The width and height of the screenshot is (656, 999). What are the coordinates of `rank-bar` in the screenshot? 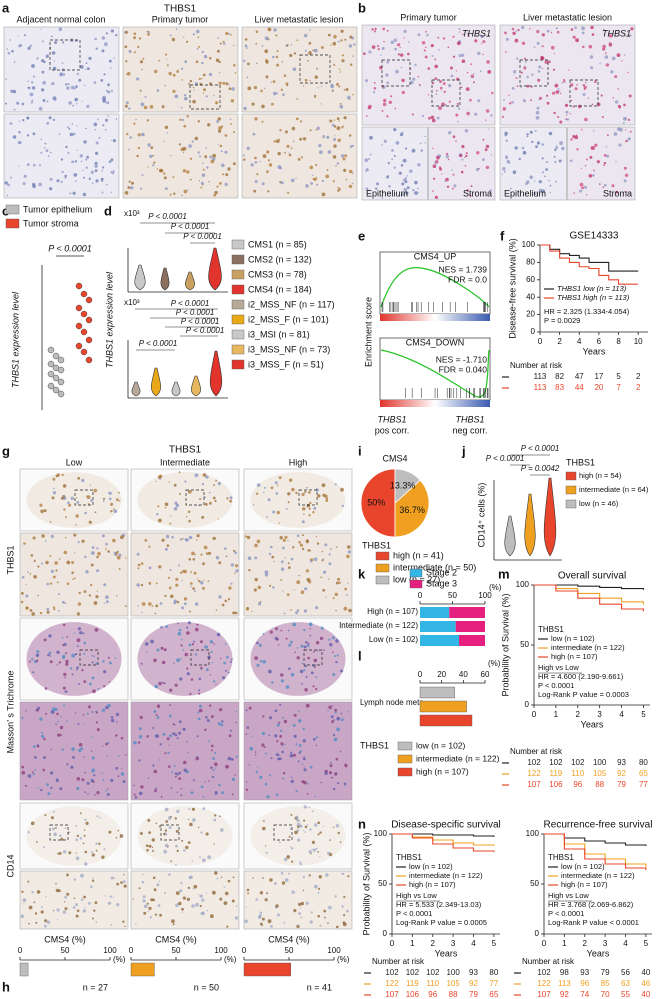 It's located at (435, 403).